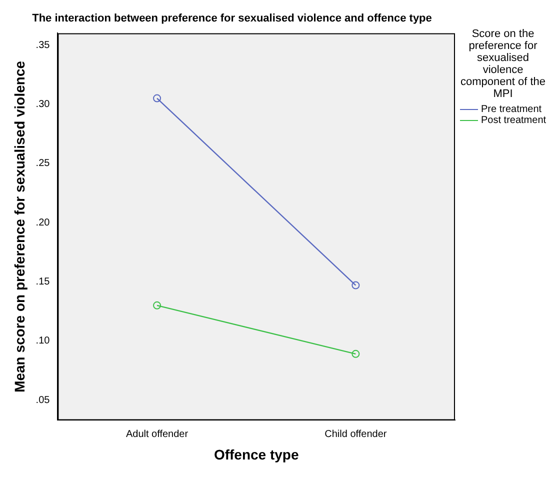 This screenshot has height=478, width=551. Describe the element at coordinates (43, 222) in the screenshot. I see `y-tick-label: .20` at that location.